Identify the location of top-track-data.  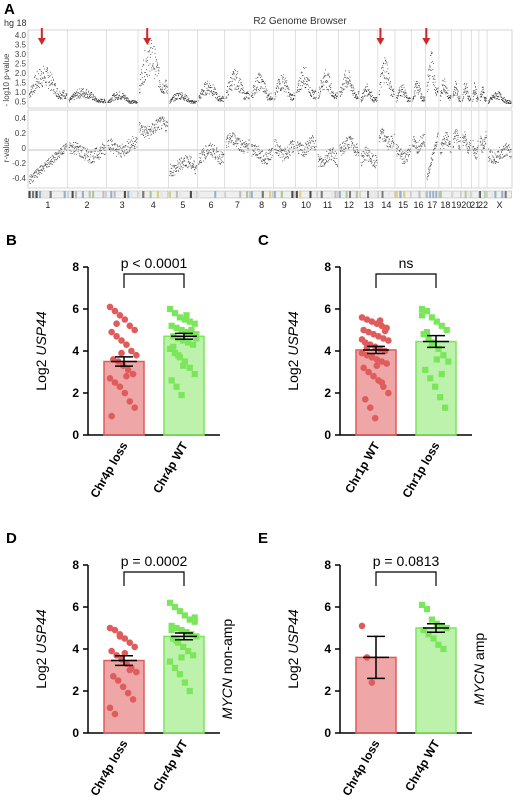
(270, 72).